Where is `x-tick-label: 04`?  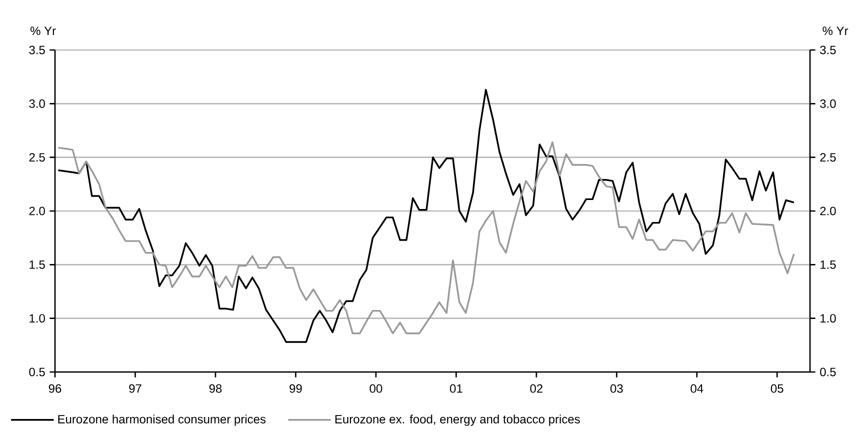 x-tick-label: 04 is located at coordinates (697, 388).